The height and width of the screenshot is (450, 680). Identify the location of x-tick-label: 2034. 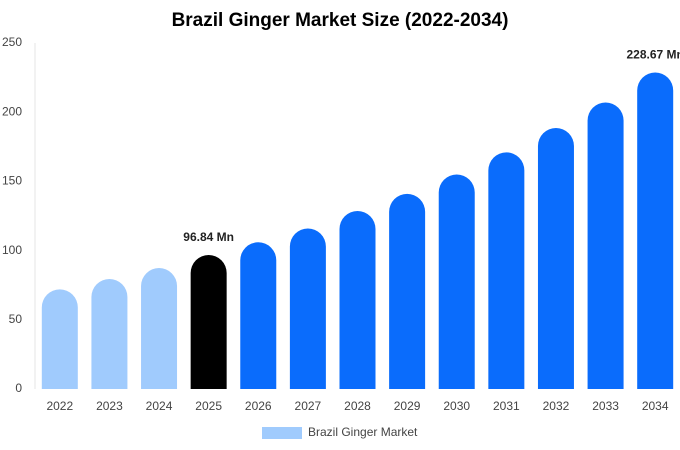
(655, 406).